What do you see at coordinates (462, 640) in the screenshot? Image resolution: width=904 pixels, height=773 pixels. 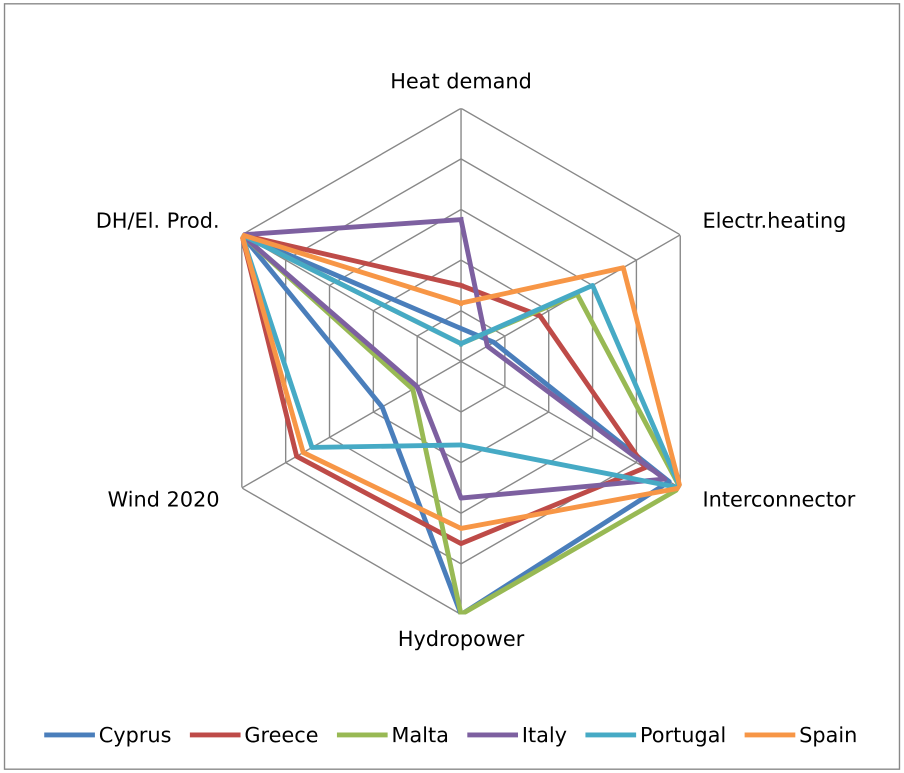 I see `spoke-label: Hydropower` at bounding box center [462, 640].